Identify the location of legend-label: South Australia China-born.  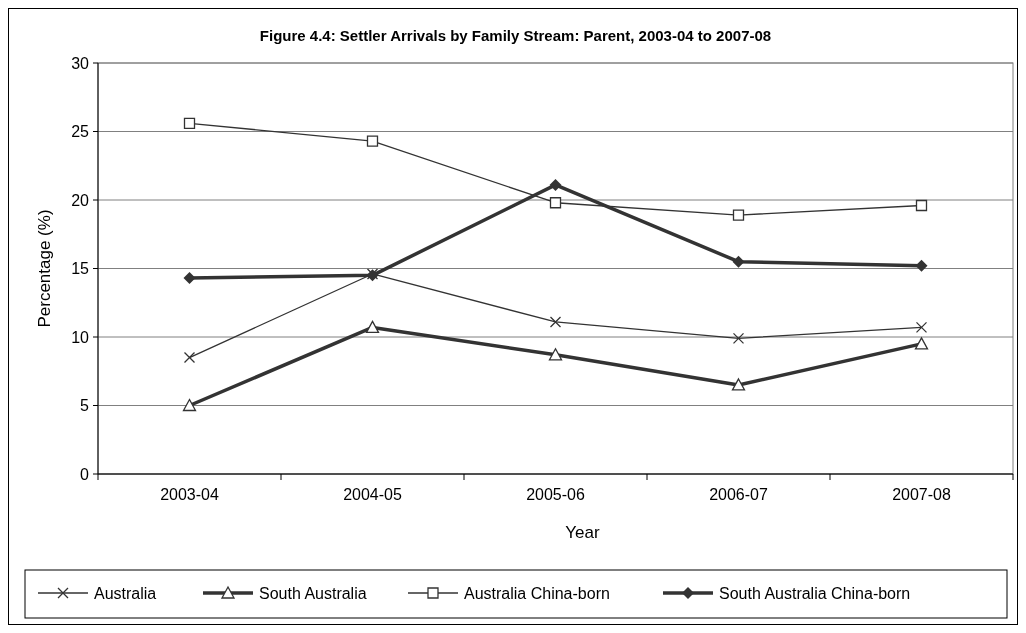
(815, 593).